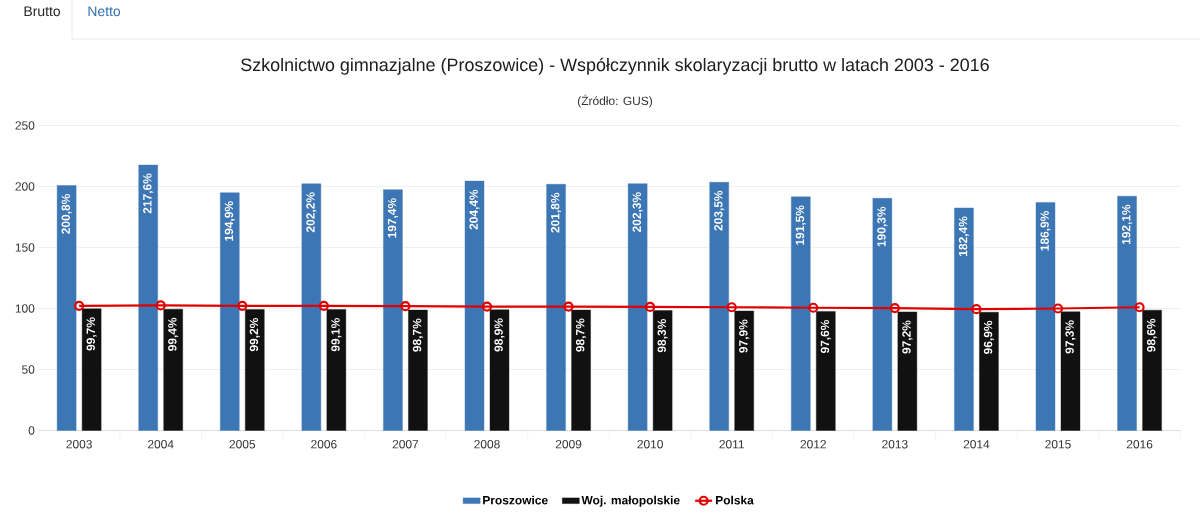 This screenshot has width=1200, height=522. What do you see at coordinates (1058, 444) in the screenshot?
I see `x-tick-label: 2015` at bounding box center [1058, 444].